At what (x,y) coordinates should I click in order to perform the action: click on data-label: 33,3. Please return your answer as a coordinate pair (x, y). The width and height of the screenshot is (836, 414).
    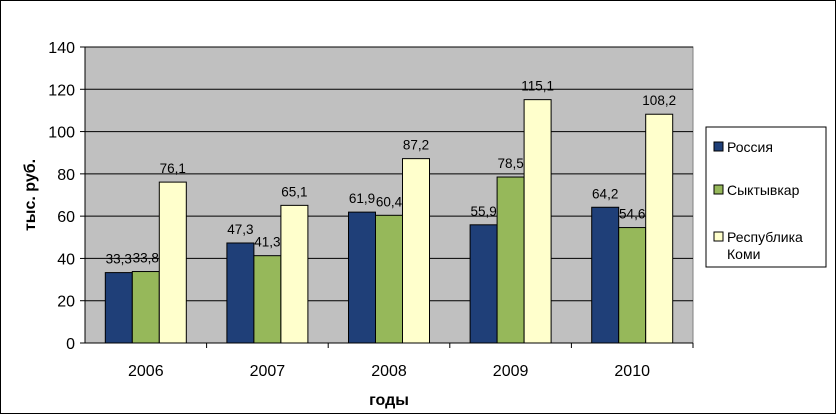
    Looking at the image, I should click on (119, 259).